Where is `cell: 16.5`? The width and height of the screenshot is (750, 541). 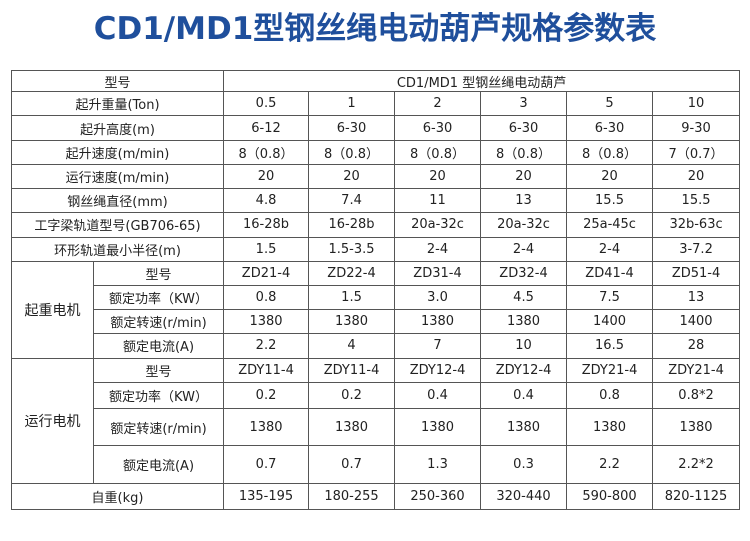
cell: 16.5 is located at coordinates (610, 346).